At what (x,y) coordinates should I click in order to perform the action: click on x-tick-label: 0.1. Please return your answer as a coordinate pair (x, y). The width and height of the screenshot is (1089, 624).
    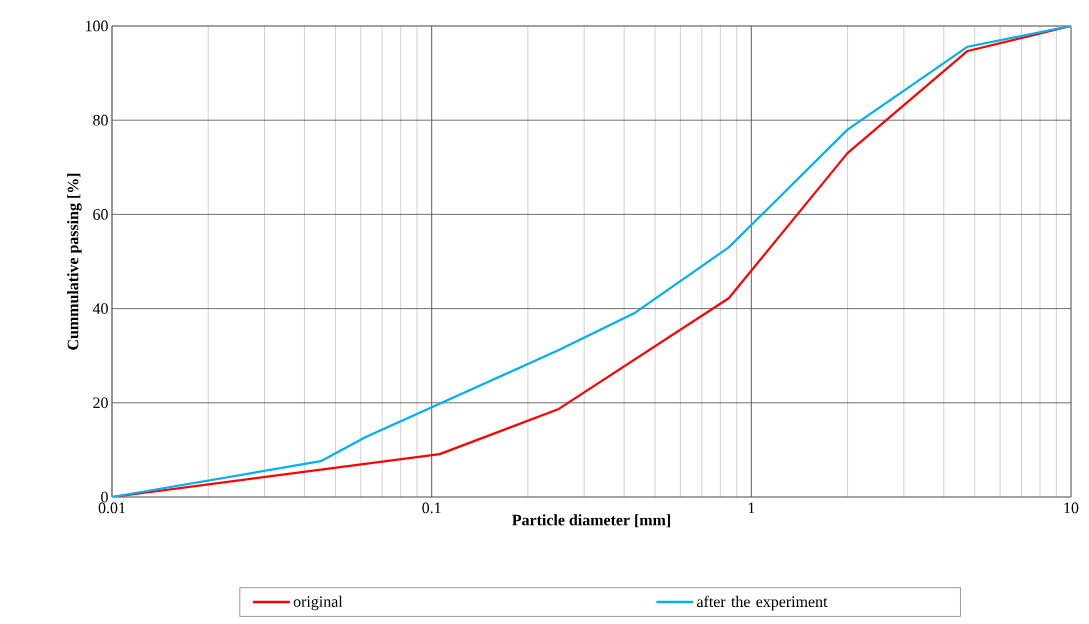
    Looking at the image, I should click on (431, 508).